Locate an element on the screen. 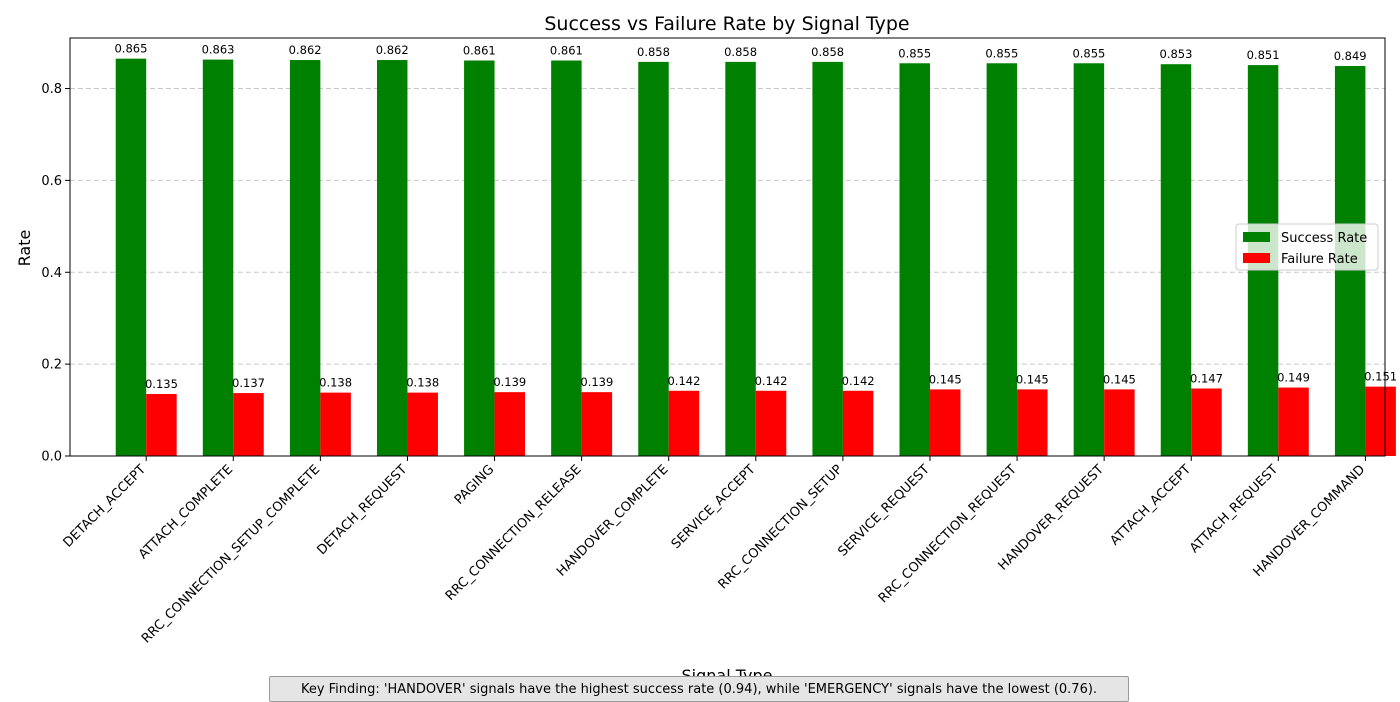  x-tick-label: RRC_CONNECTION_REQUEST is located at coordinates (948, 534).